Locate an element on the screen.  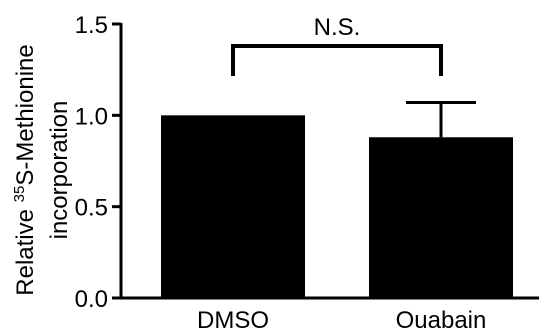
bar-ouabain is located at coordinates (441, 217).